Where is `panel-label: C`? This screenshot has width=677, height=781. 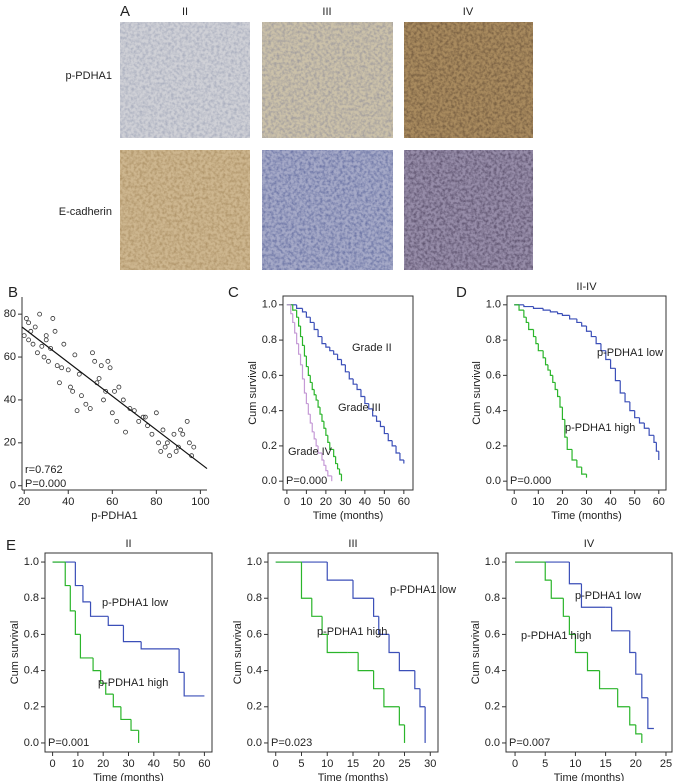
panel-label: C is located at coordinates (233, 292).